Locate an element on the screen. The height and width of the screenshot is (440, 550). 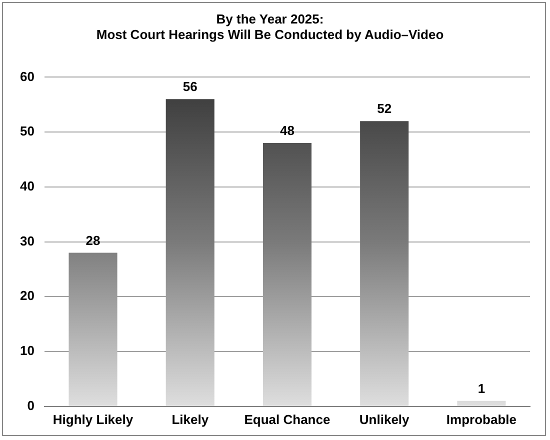
x-tick-label: Unlikely is located at coordinates (384, 419).